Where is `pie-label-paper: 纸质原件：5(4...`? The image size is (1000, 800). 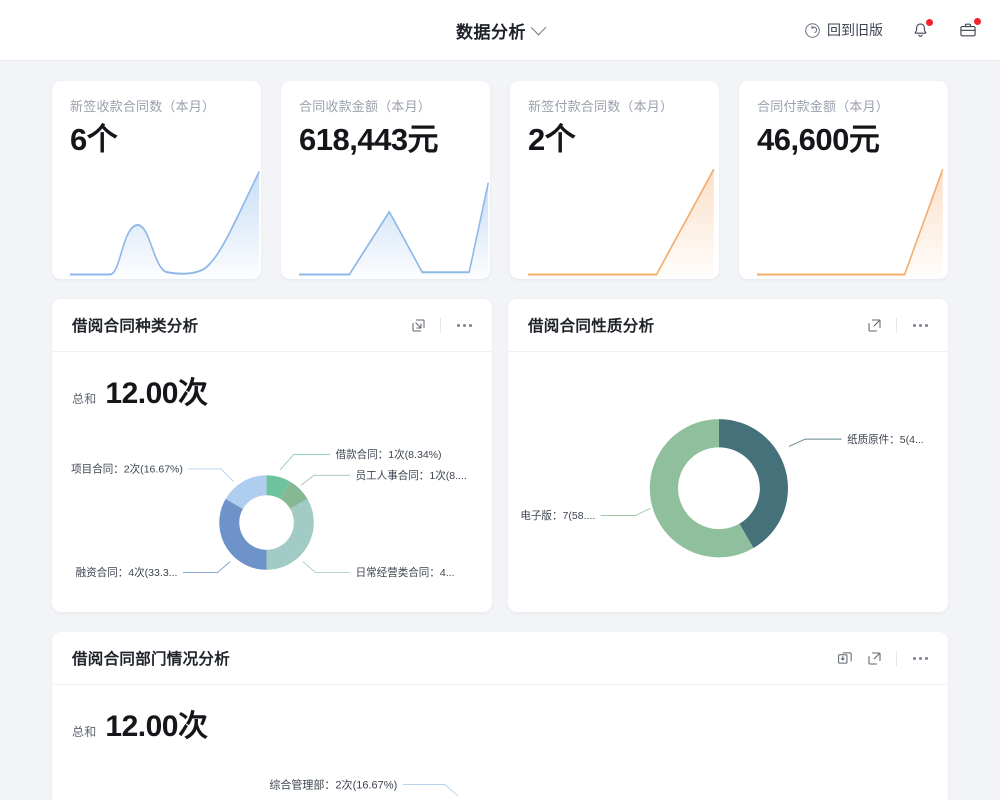 pie-label-paper: 纸质原件：5(4... is located at coordinates (885, 439).